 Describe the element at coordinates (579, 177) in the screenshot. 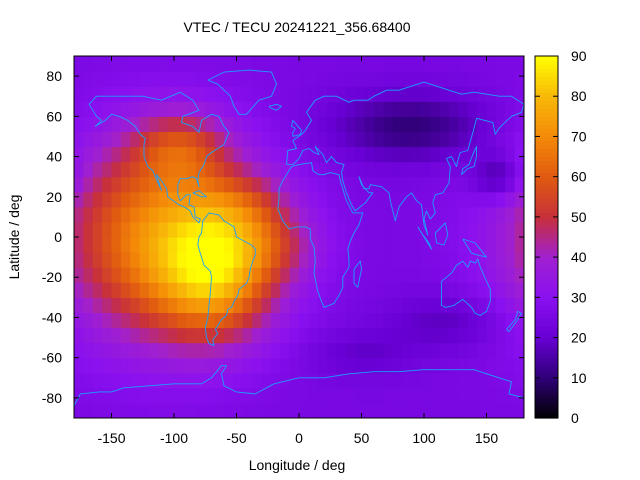

I see `colorbar-tick-label: 60` at that location.